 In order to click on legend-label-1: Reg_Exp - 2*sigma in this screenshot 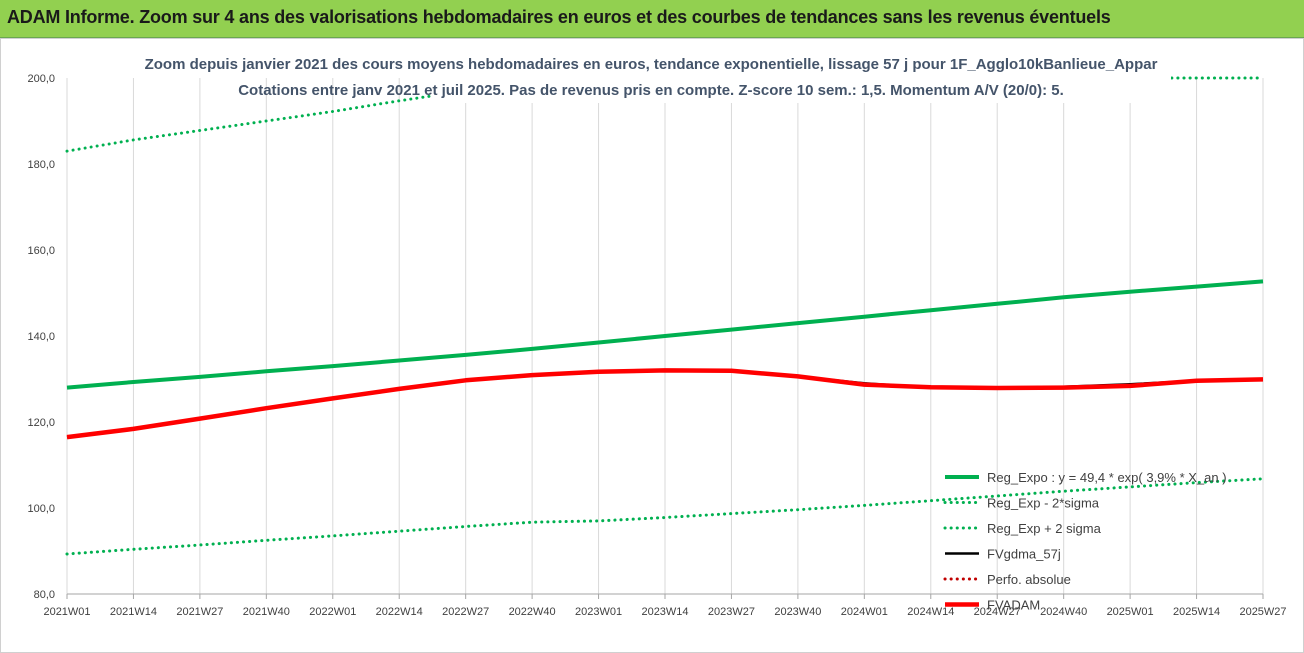, I will do `click(1043, 503)`.